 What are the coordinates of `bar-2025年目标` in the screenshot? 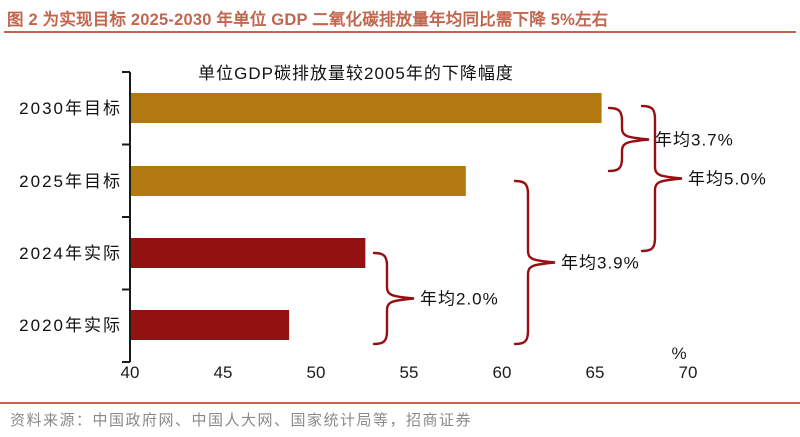 It's located at (298, 181).